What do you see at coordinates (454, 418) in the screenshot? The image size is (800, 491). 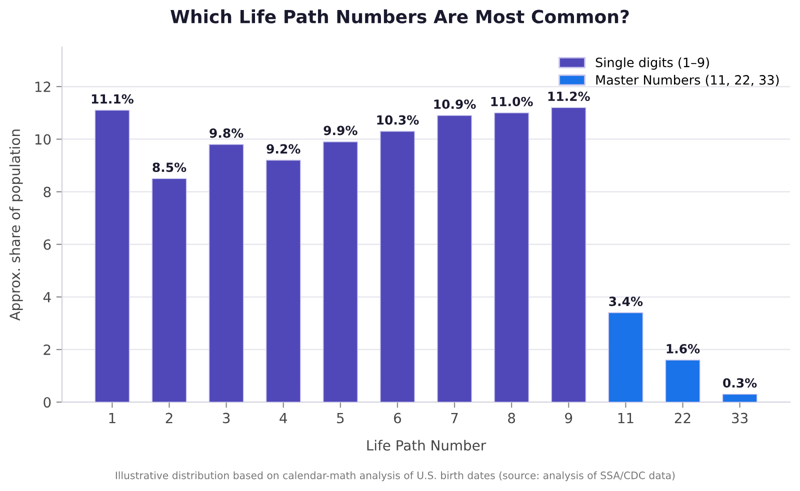 I see `x-tick-label: 7` at bounding box center [454, 418].